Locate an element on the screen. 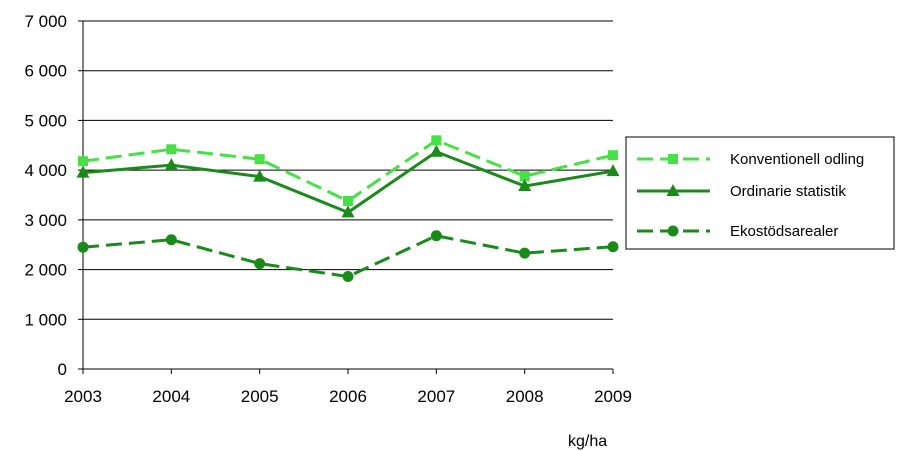  legend-label: Konventionell odling is located at coordinates (797, 159).